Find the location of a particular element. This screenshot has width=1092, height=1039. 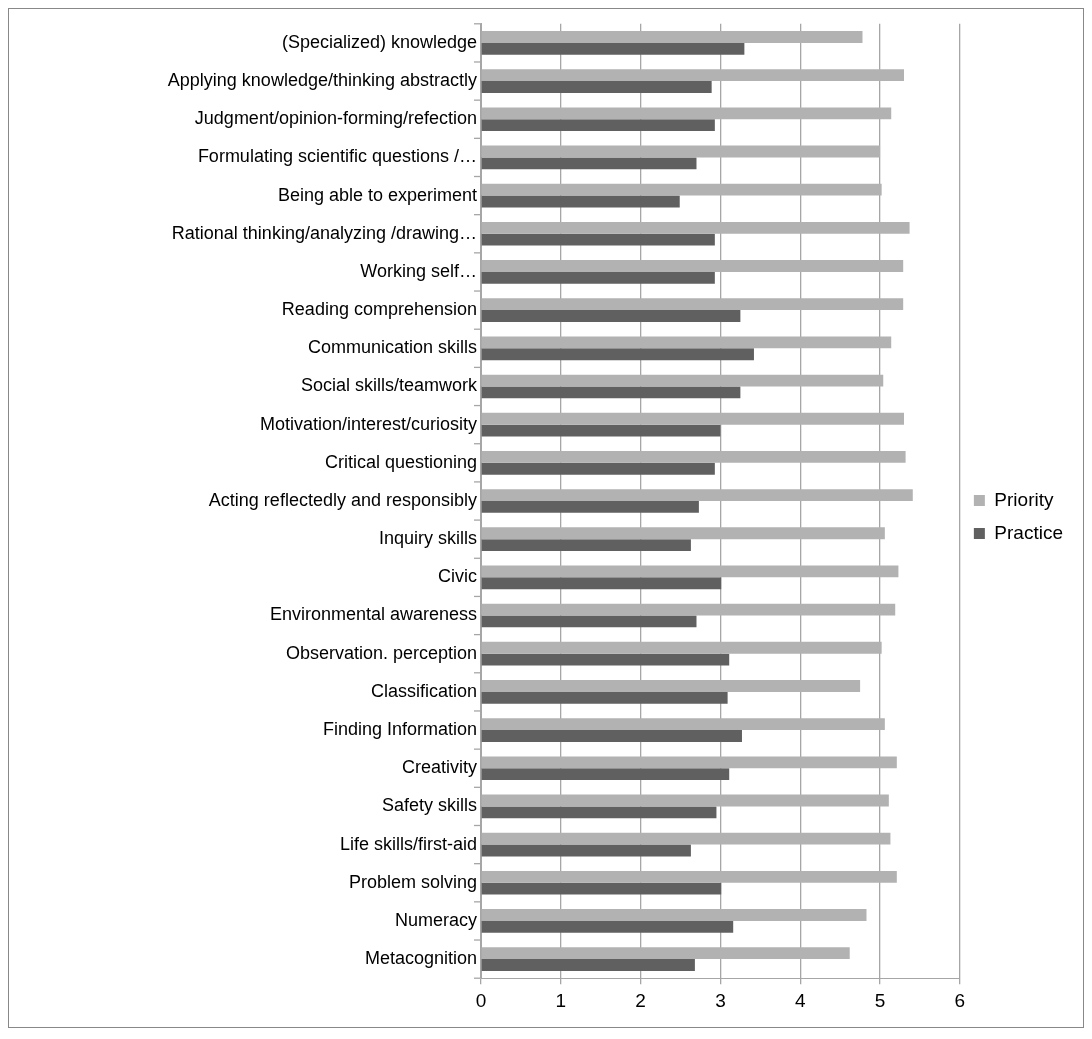

x-tick-label: 5 is located at coordinates (880, 1000).